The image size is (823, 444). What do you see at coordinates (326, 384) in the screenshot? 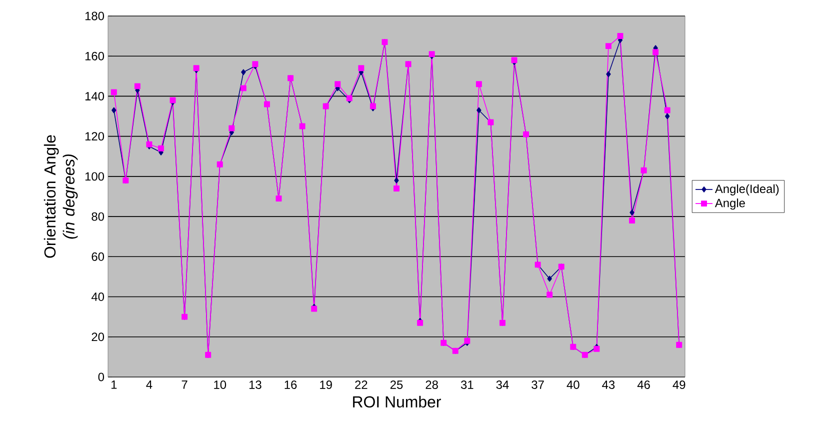
I see `x-tick-label: 19` at bounding box center [326, 384].